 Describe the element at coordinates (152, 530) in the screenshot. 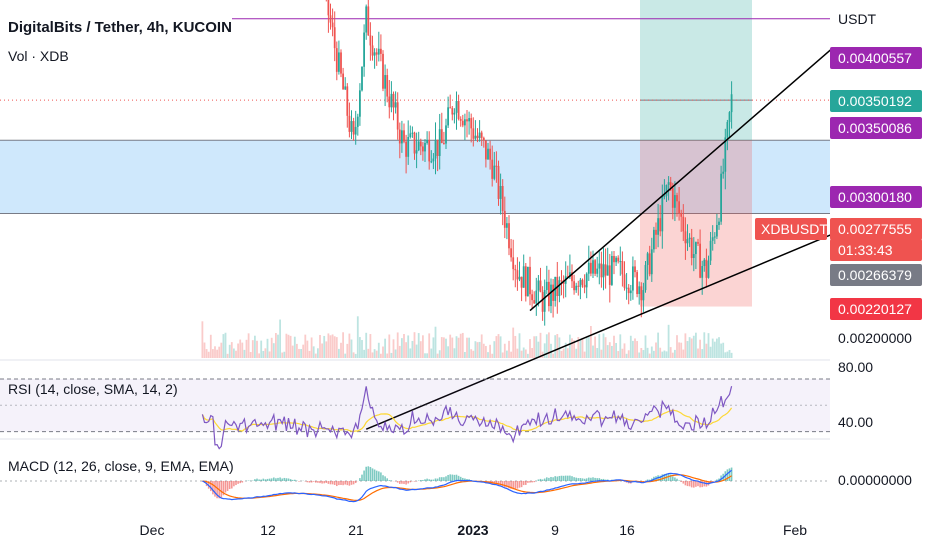

I see `time-axis-label: Dec` at that location.